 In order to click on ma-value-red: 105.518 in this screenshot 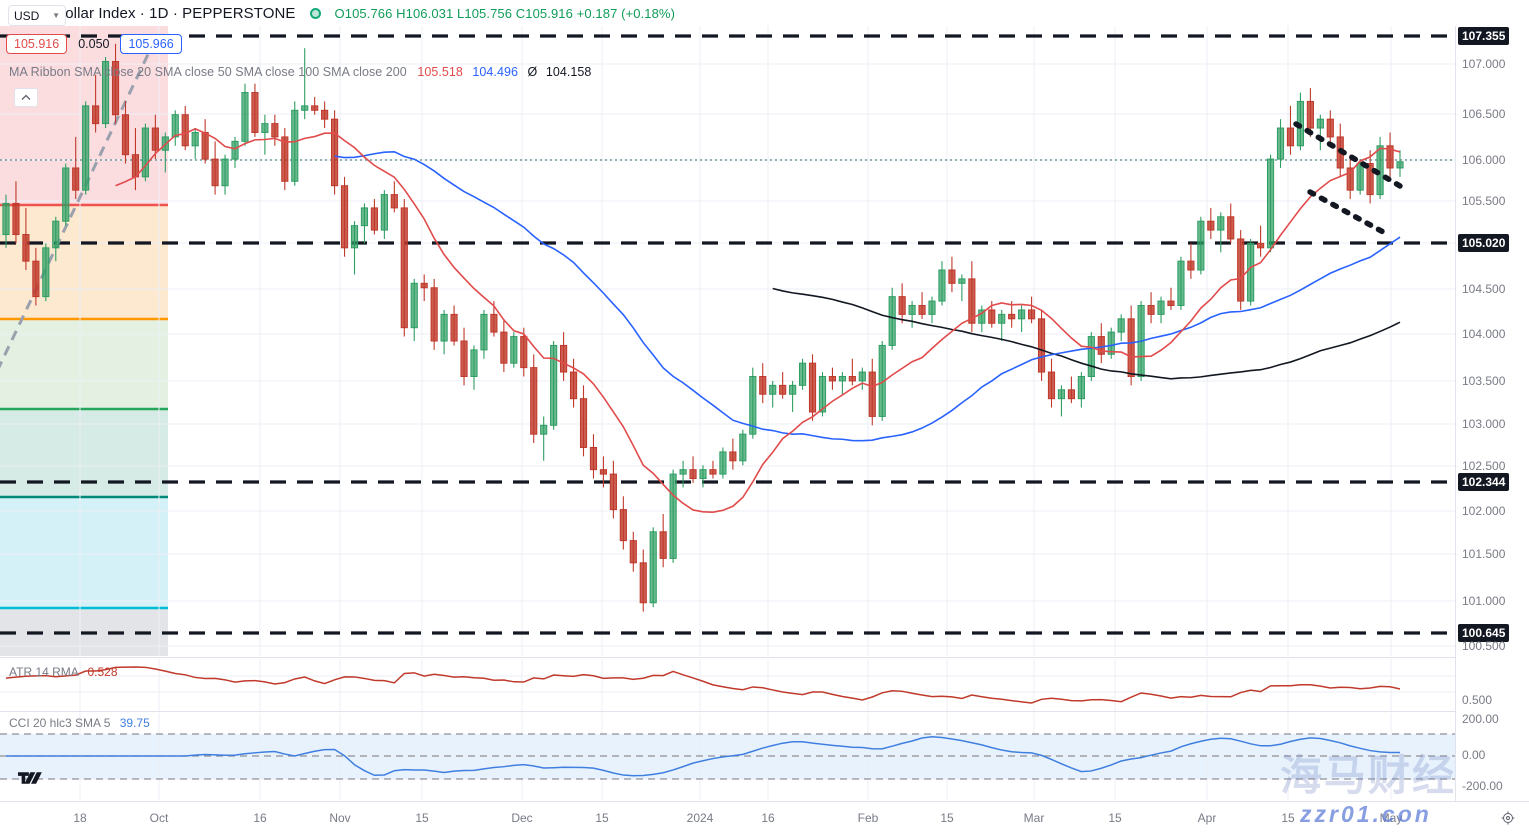, I will do `click(440, 72)`.